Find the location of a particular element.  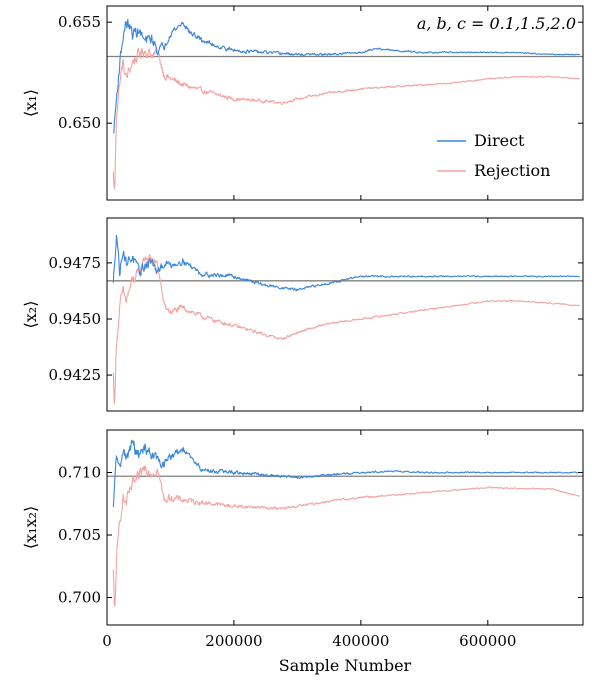

x-tick-label: 400000 is located at coordinates (360, 641).